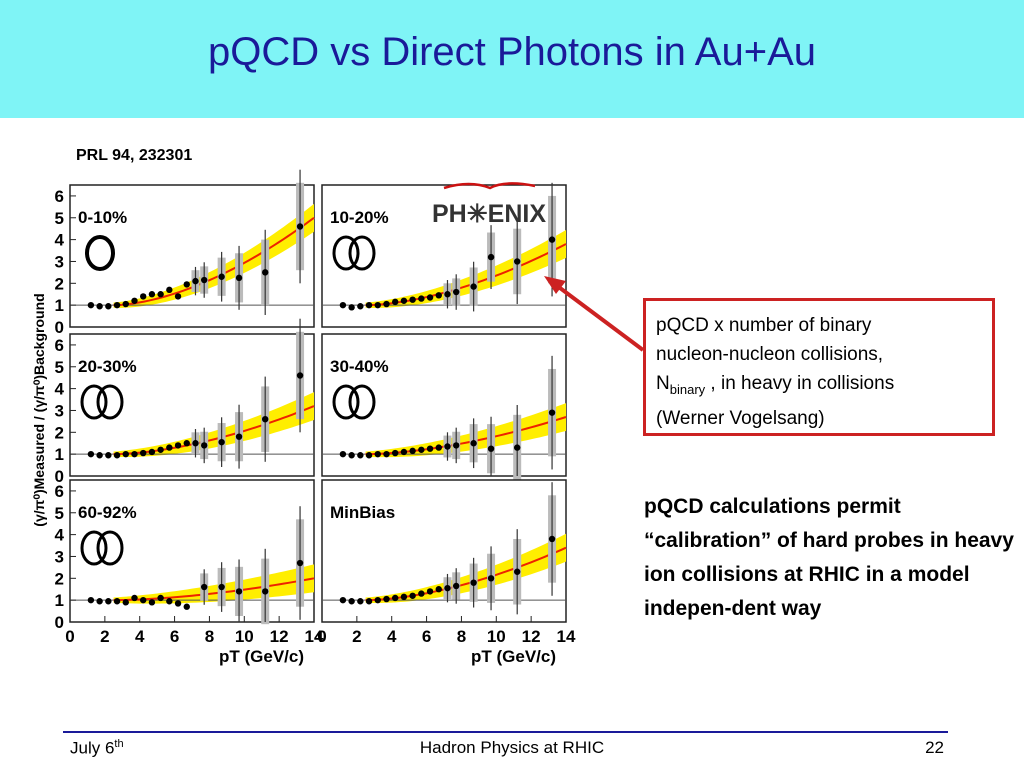  I want to click on panel-60-92%: 60-92%, so click(192, 552).